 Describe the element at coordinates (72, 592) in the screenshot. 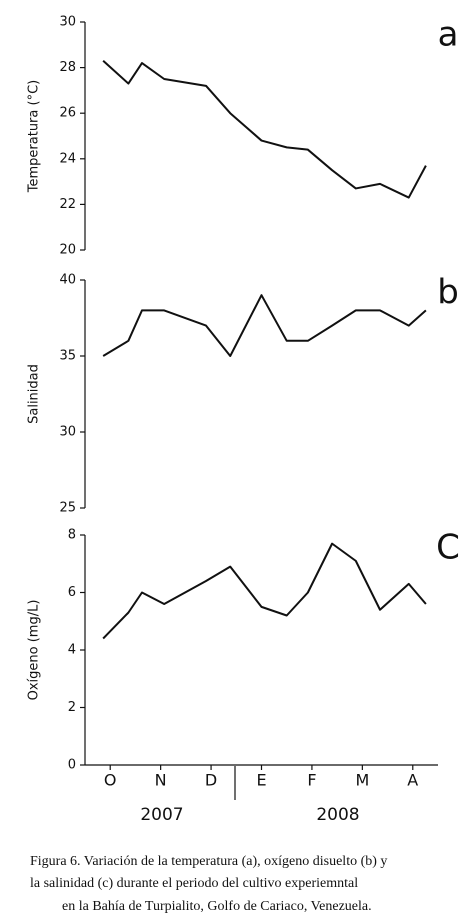

I see `y-tick-label: 6` at that location.